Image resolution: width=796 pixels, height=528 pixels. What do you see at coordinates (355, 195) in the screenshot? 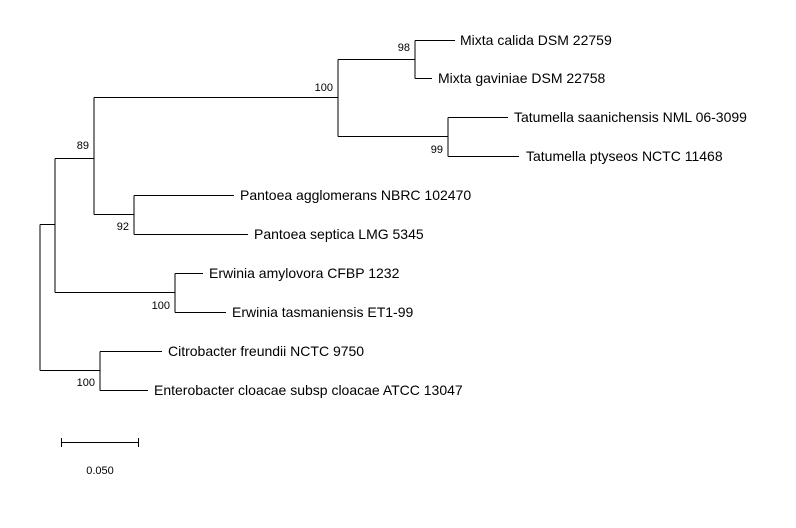
I see `taxon-label: Pantoea agglomerans NBRC 102470` at bounding box center [355, 195].